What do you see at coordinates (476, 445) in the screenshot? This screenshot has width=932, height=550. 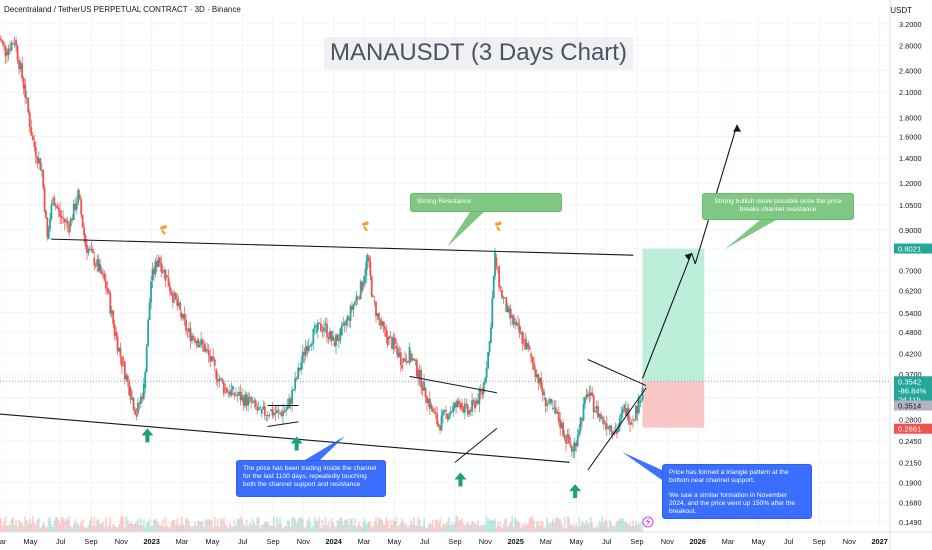 I see `triangle-2024-lower` at bounding box center [476, 445].